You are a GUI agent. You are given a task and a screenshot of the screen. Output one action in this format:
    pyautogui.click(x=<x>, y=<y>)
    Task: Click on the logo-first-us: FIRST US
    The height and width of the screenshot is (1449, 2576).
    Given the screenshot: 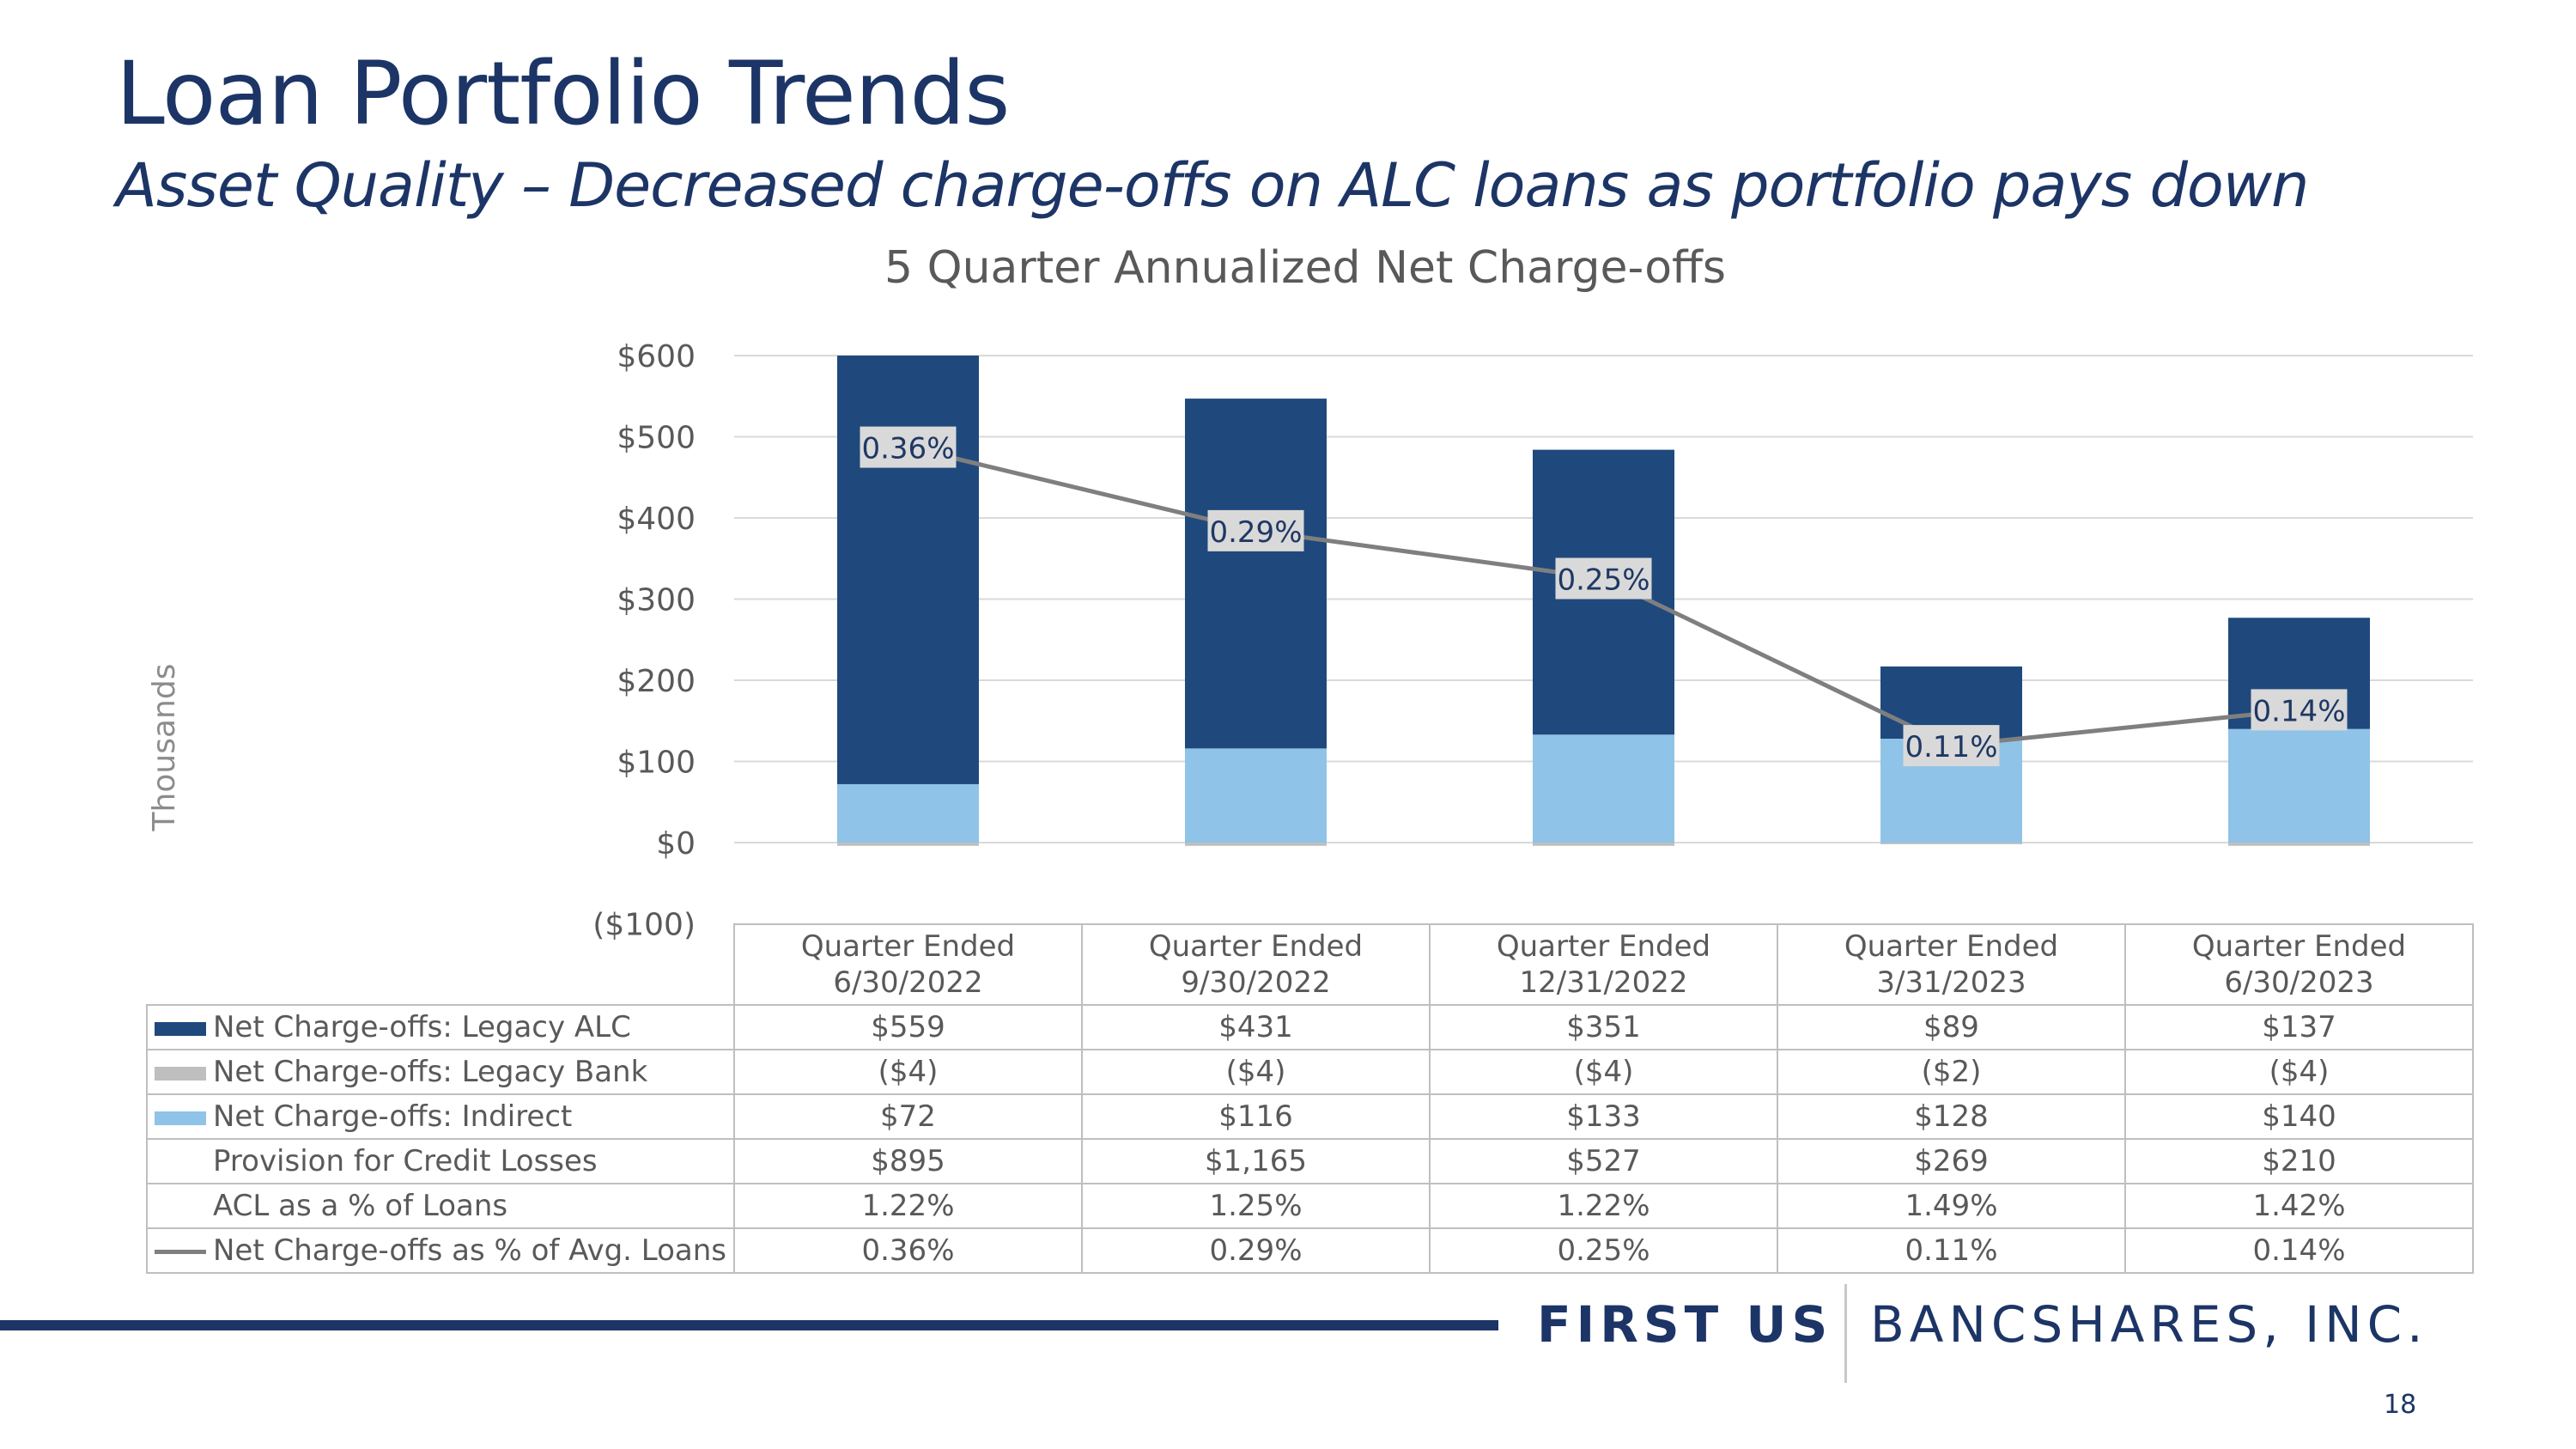 What is the action you would take?
    pyautogui.click(x=1685, y=1324)
    